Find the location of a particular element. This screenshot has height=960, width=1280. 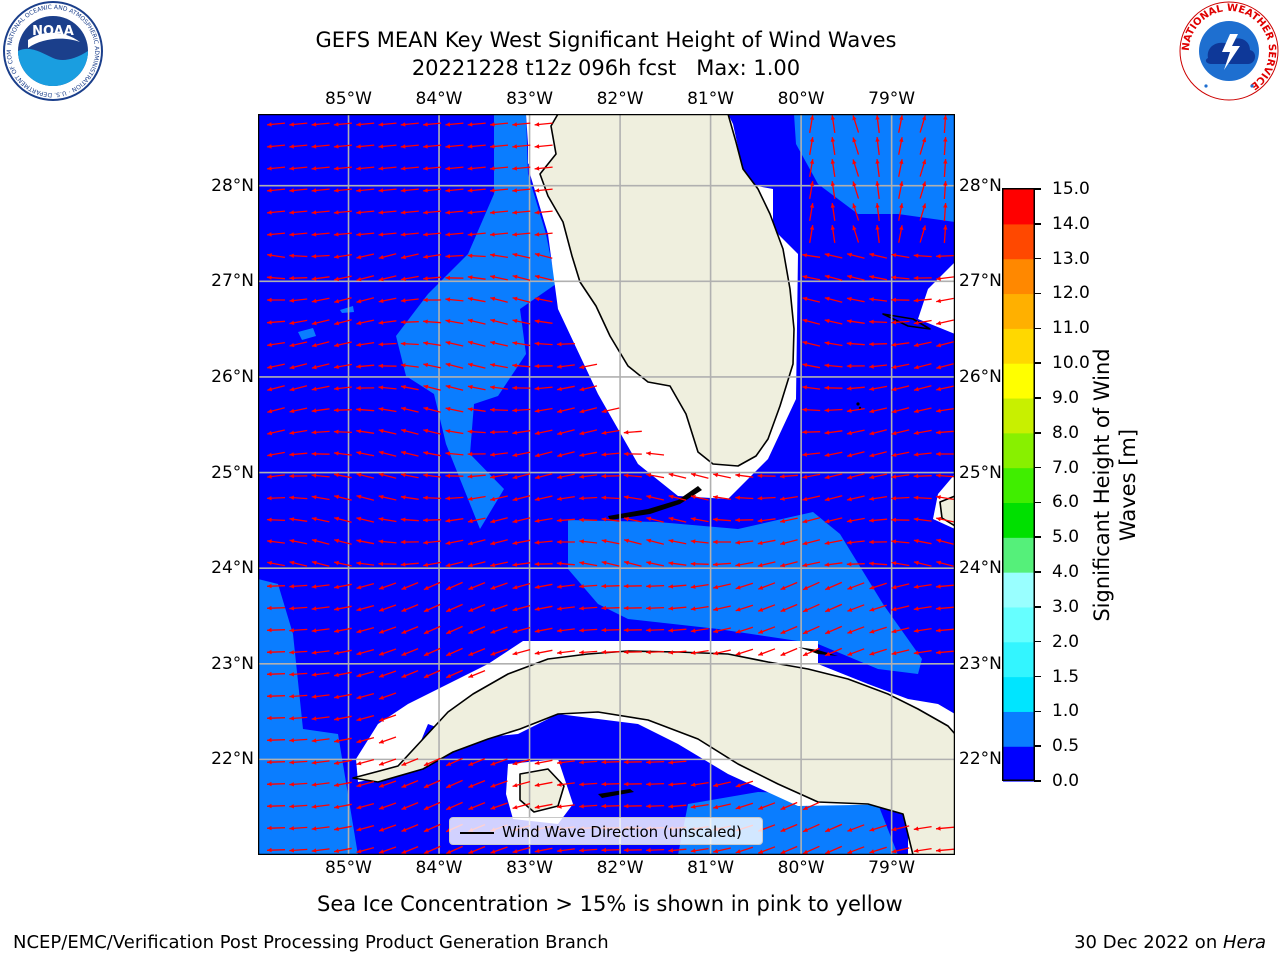

colorbar-tick-label: 6.0 is located at coordinates (1066, 502).